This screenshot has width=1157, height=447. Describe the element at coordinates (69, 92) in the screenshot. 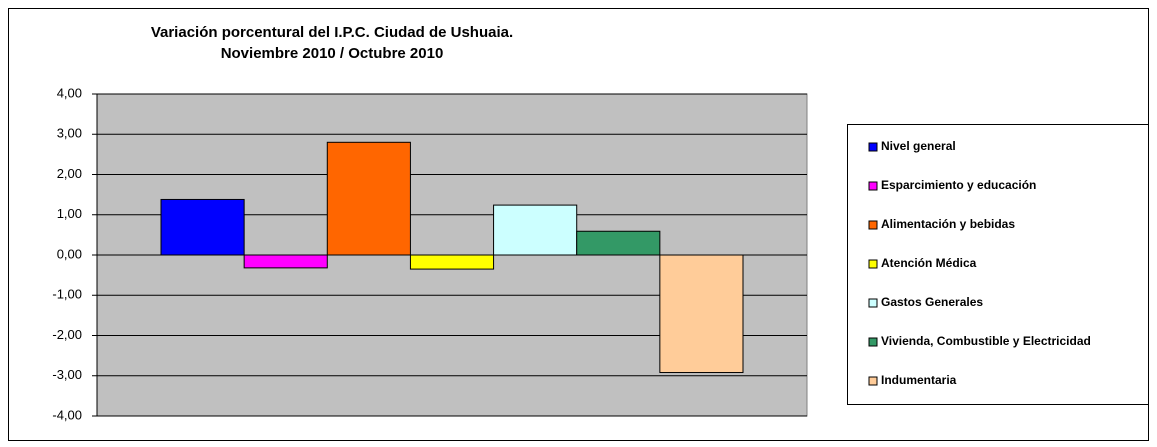

I see `y-tick-label: 4,00` at that location.